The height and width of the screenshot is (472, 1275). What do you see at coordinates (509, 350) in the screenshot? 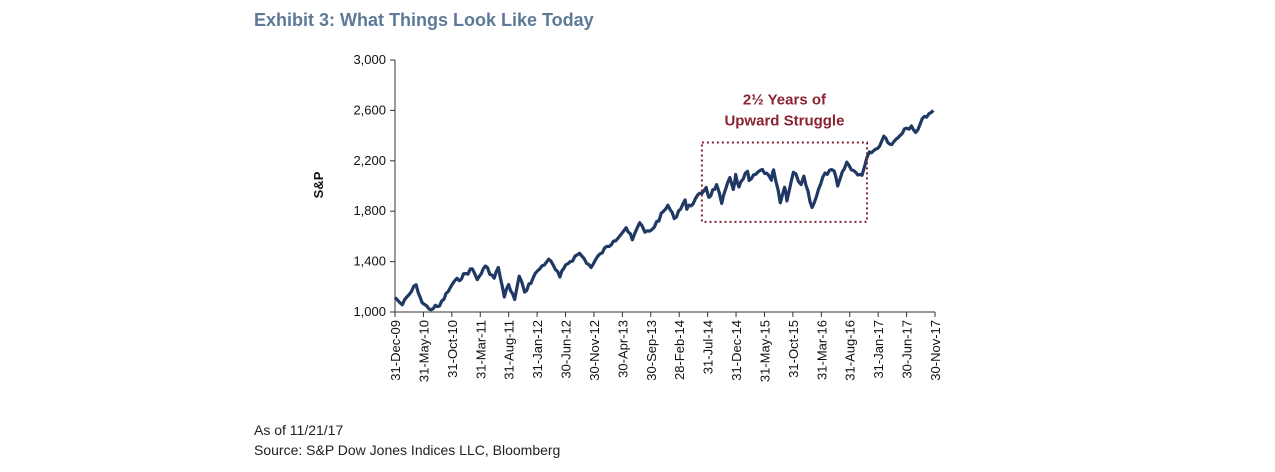
I see `x-tick-label: 31-Aug-11` at bounding box center [509, 350].